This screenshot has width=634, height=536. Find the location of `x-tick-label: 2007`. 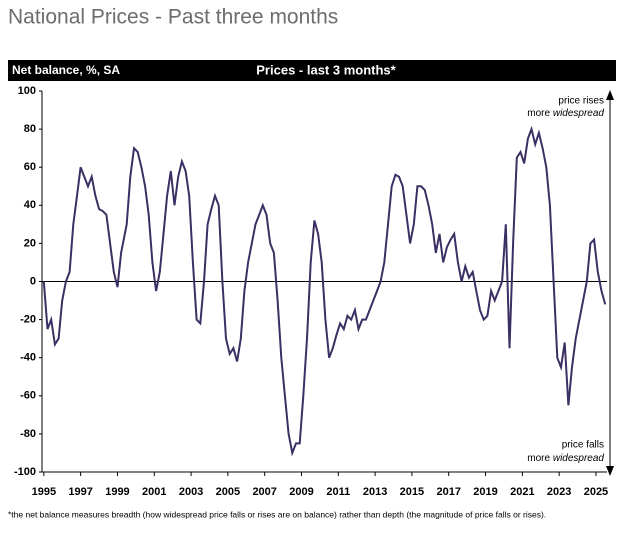

x-tick-label: 2007 is located at coordinates (264, 492).